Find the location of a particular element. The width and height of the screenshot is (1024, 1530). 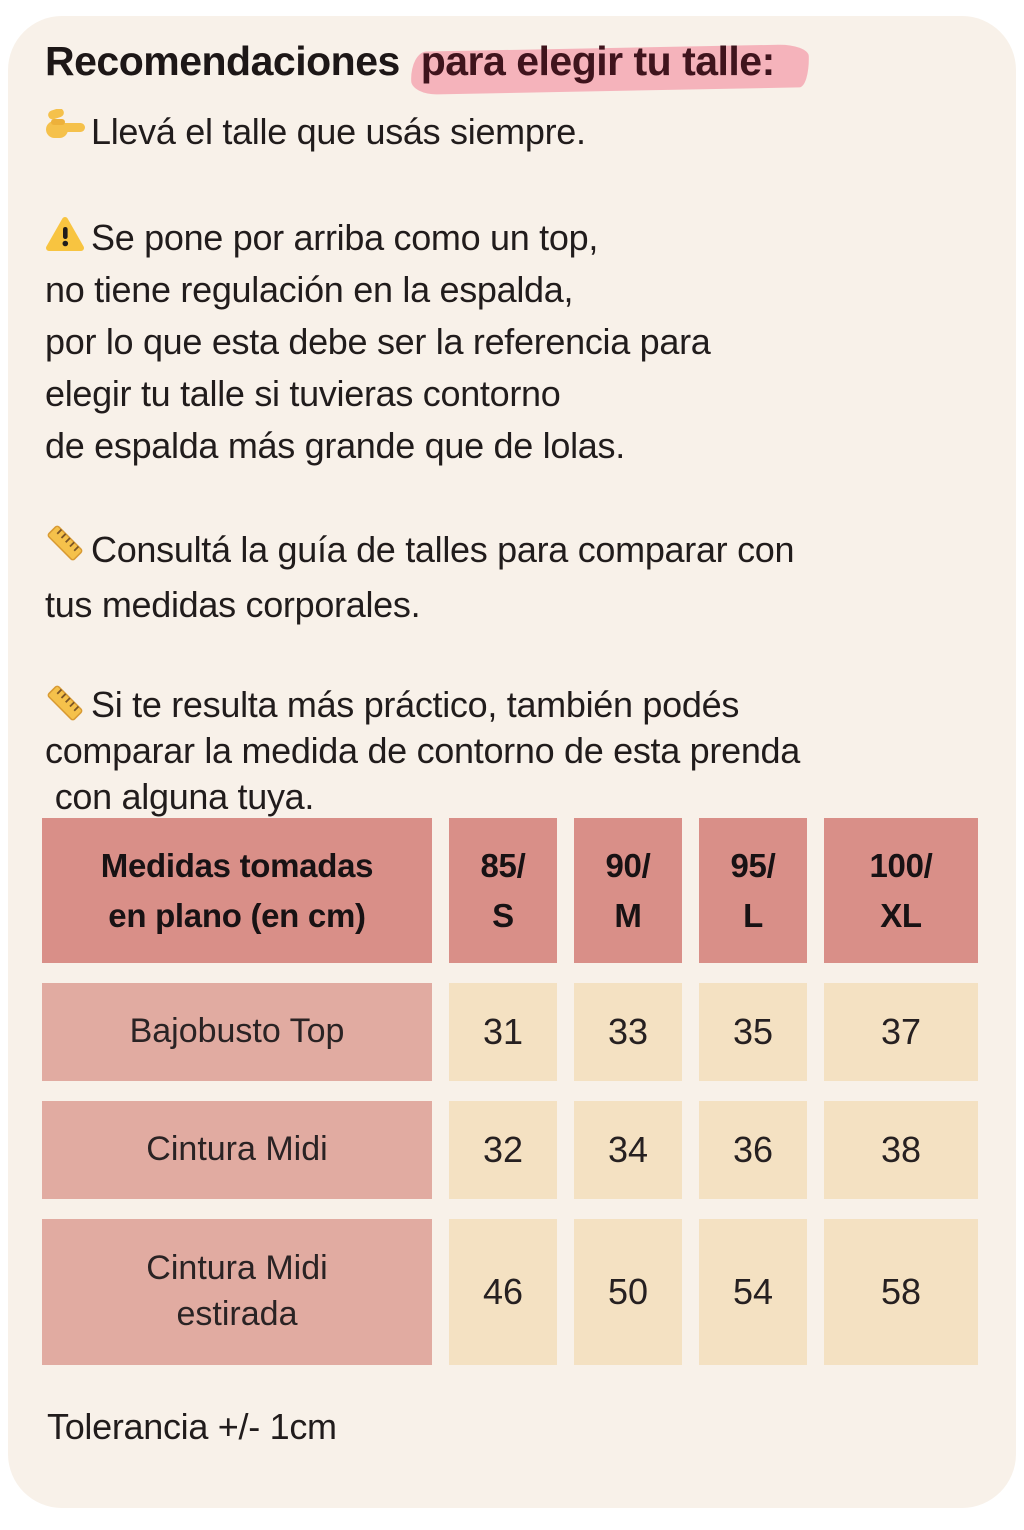

table-header-size-l: 95/L is located at coordinates (753, 890).